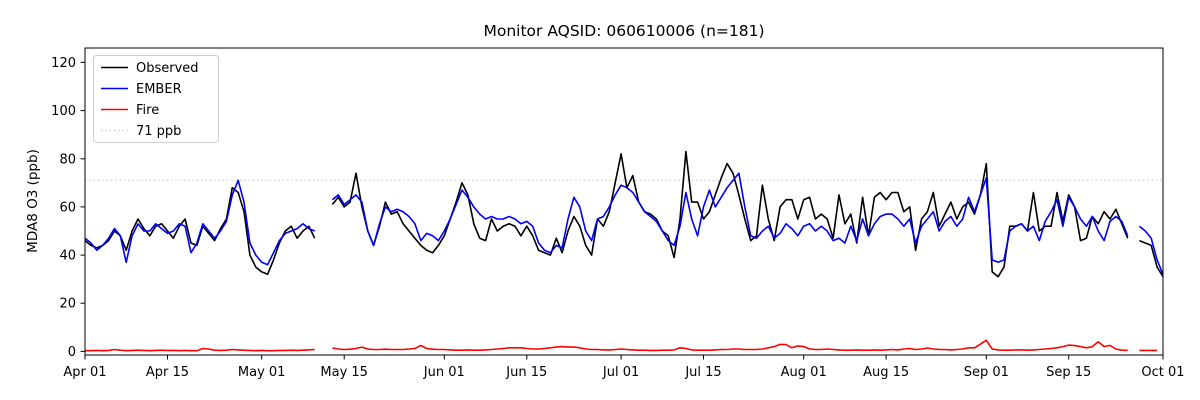  I want to click on y-tick-label: 20, so click(67, 304).